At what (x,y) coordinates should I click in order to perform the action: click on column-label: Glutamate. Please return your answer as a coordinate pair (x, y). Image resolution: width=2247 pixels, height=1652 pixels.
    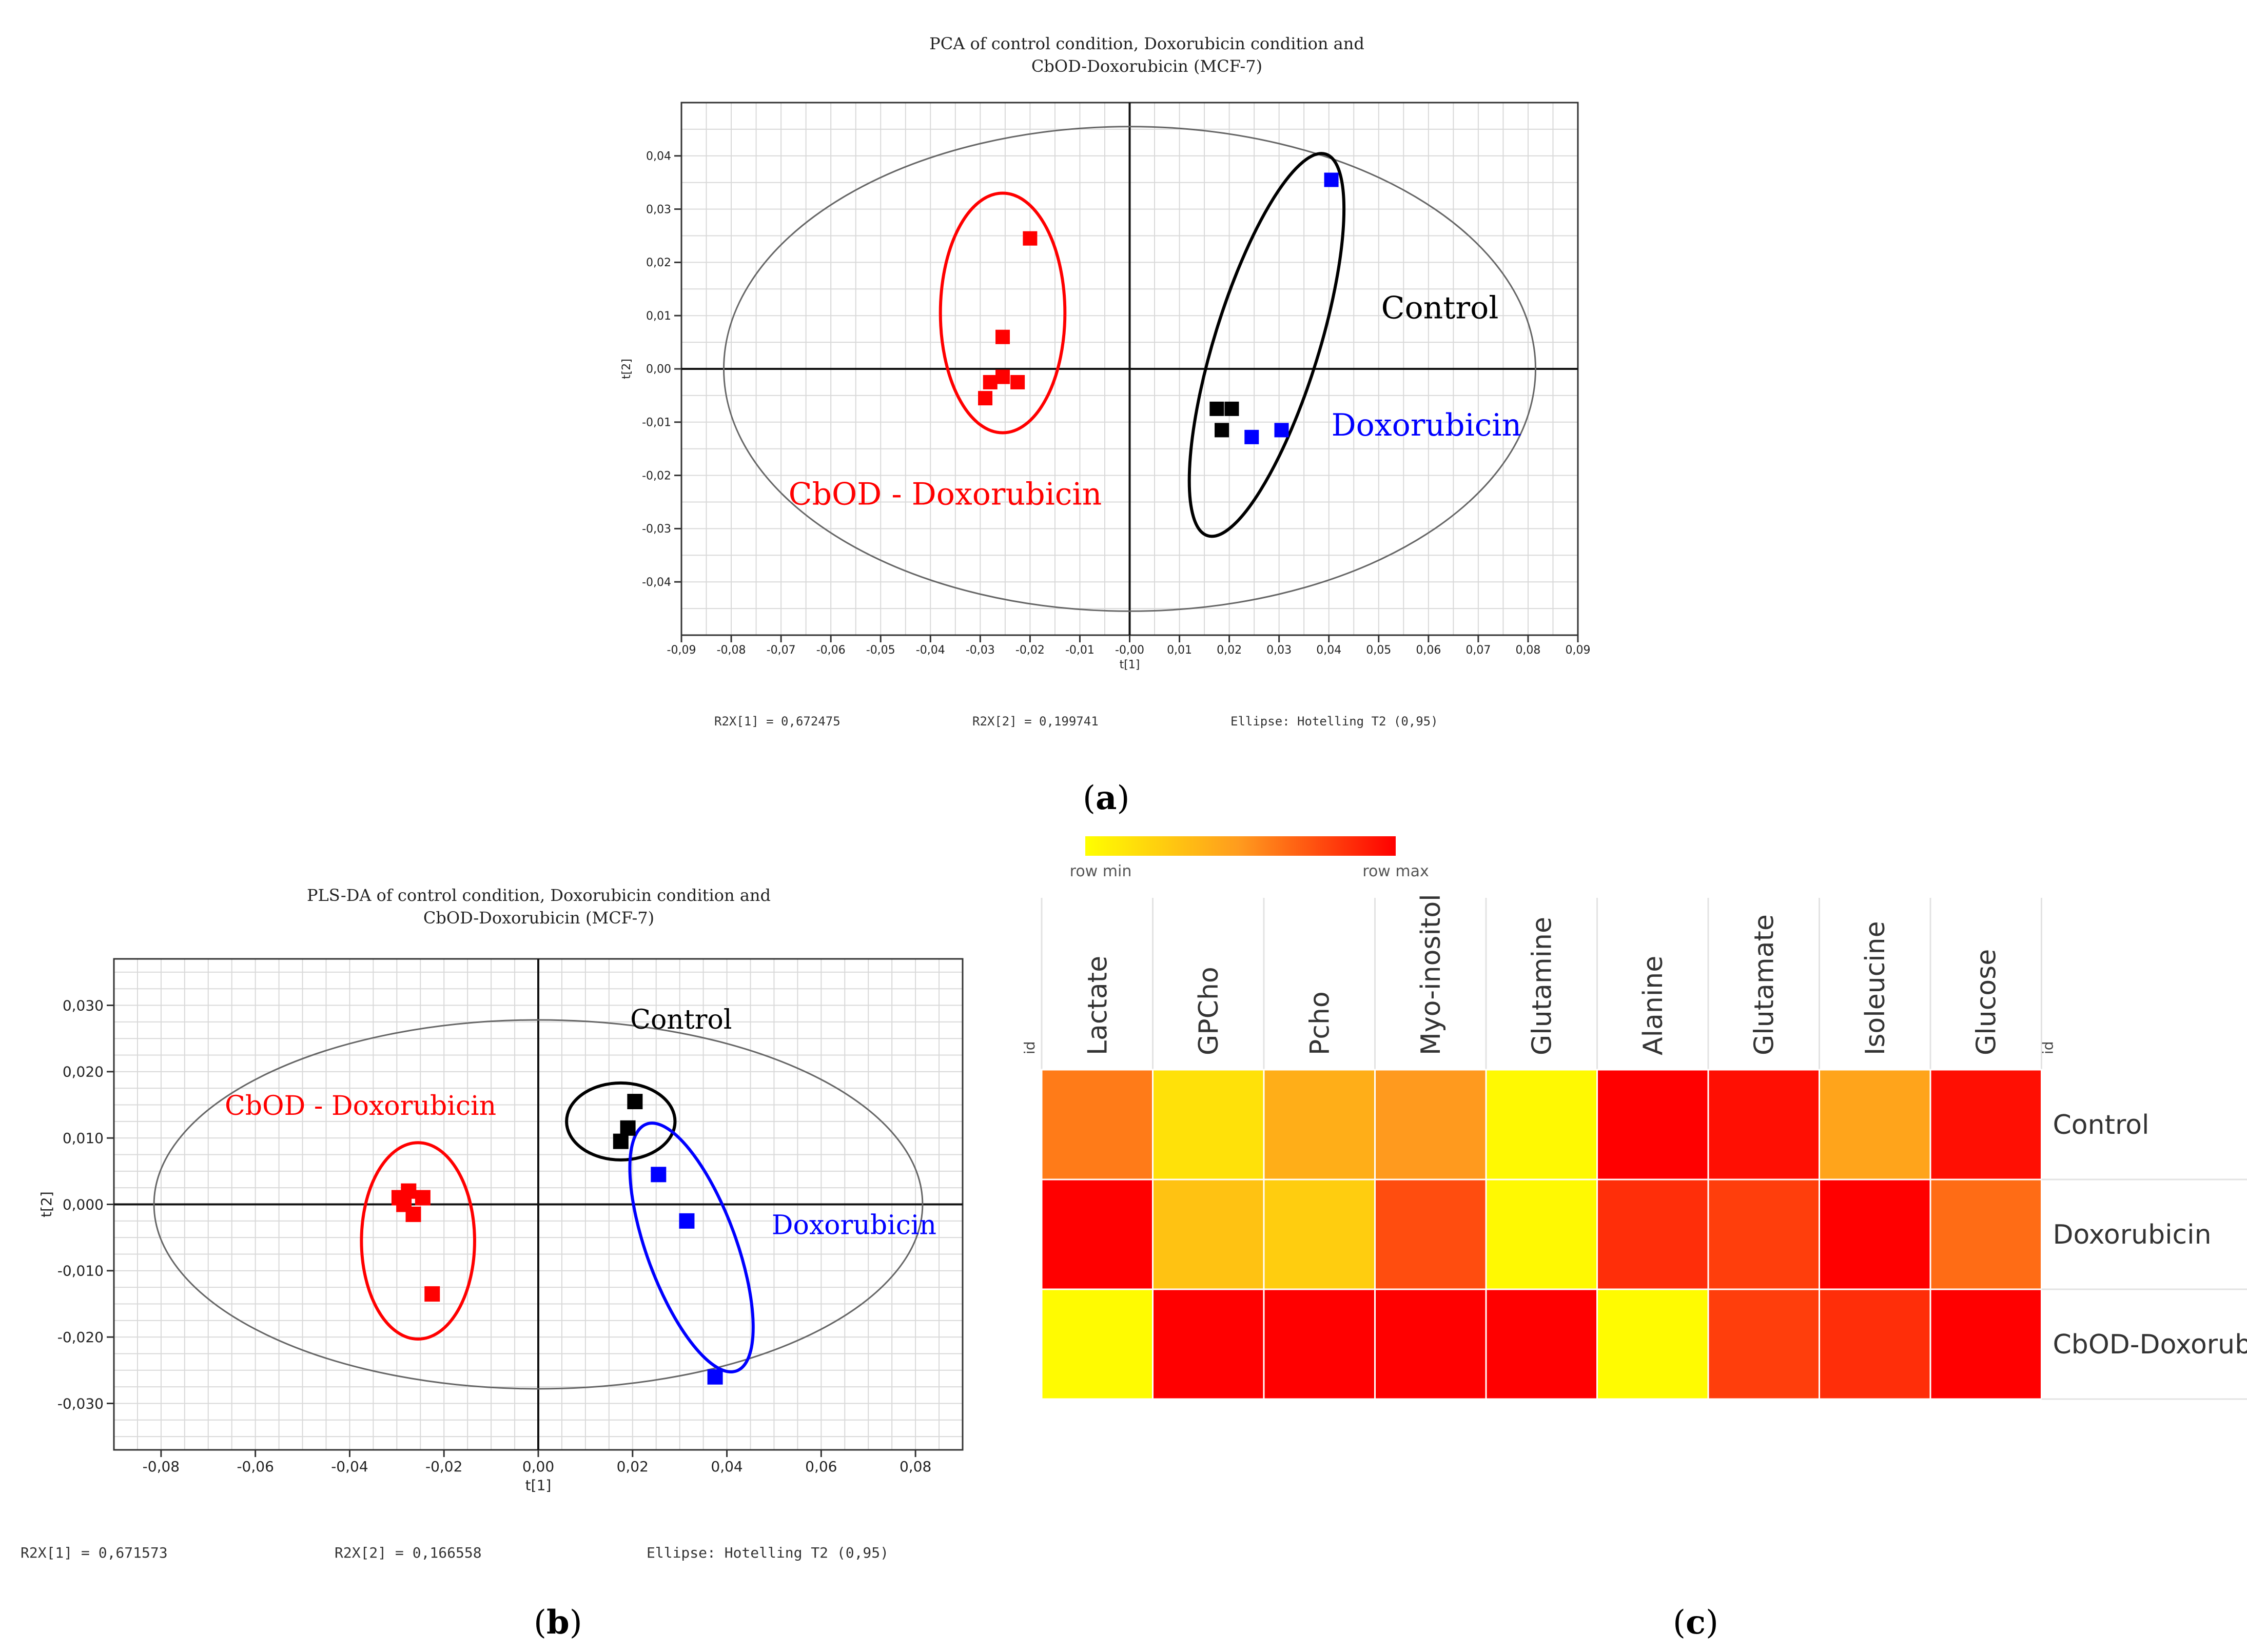
    Looking at the image, I should click on (1764, 985).